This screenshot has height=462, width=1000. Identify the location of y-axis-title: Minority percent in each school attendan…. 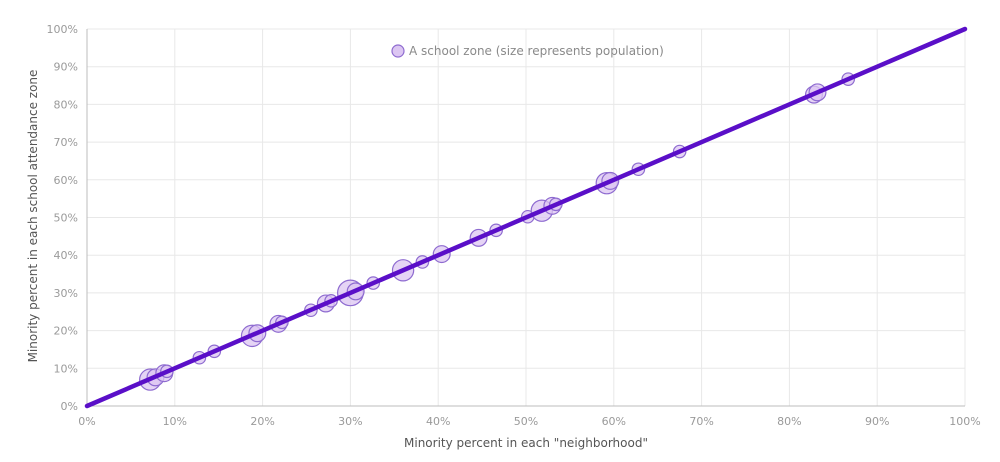
(33, 216).